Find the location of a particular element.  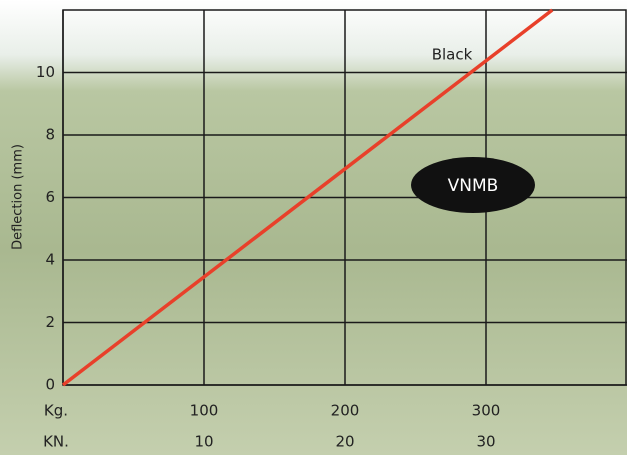

x-tick-label: Kg. is located at coordinates (56, 411).